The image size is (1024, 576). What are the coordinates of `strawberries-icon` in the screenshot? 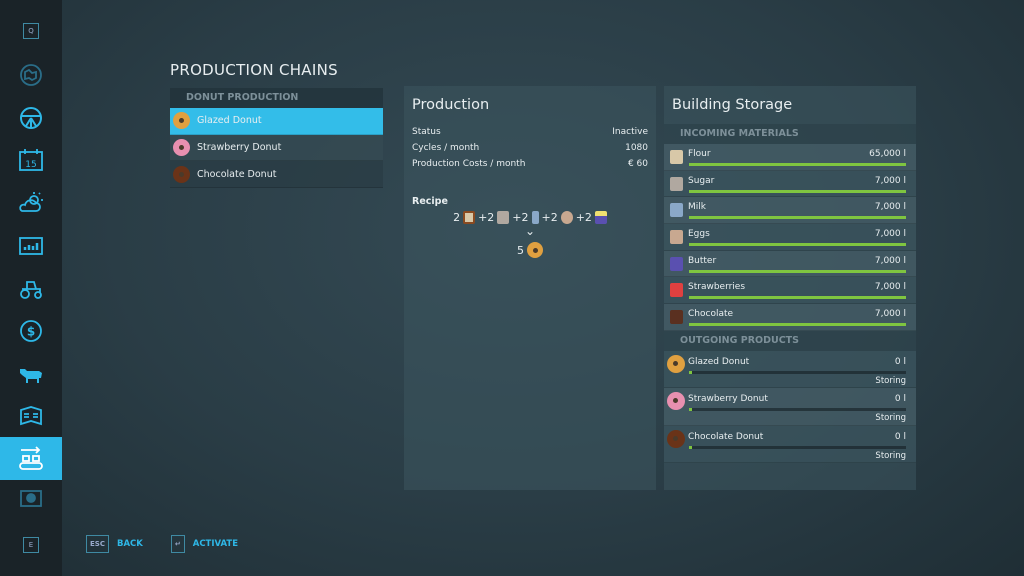 It's located at (676, 290).